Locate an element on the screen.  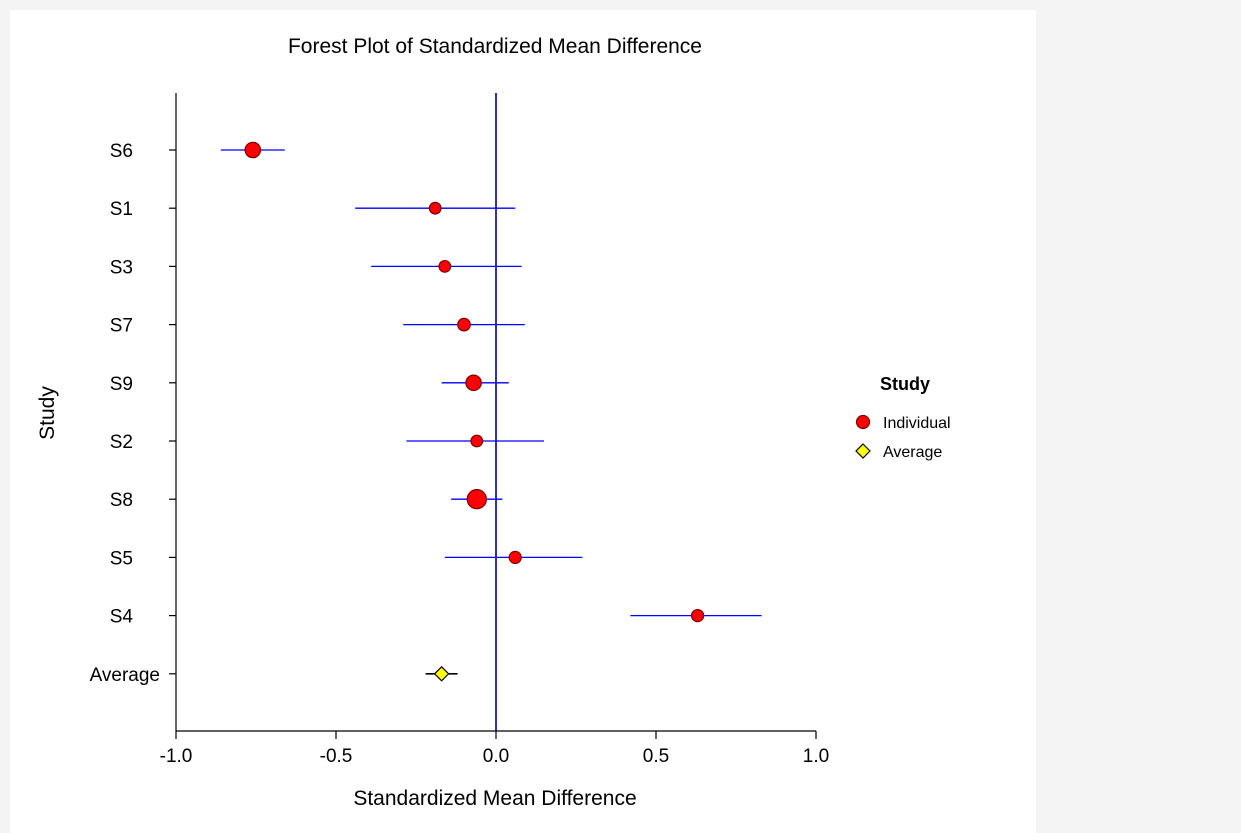
y-tick-label: S1 is located at coordinates (121, 209).